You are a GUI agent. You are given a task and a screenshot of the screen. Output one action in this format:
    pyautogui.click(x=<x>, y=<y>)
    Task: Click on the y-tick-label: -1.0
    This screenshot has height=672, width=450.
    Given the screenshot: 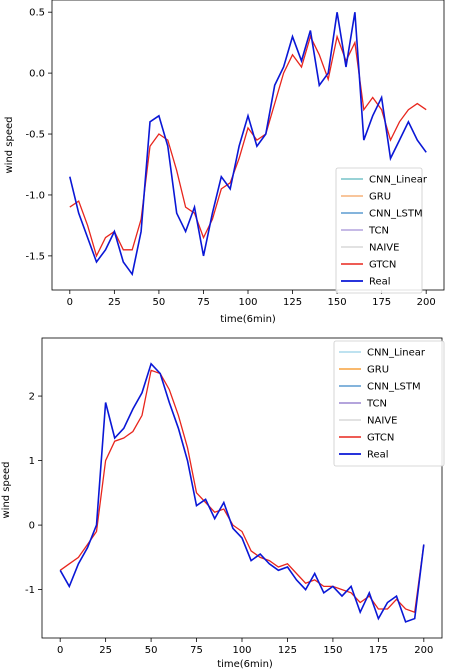 What is the action you would take?
    pyautogui.click(x=35, y=195)
    